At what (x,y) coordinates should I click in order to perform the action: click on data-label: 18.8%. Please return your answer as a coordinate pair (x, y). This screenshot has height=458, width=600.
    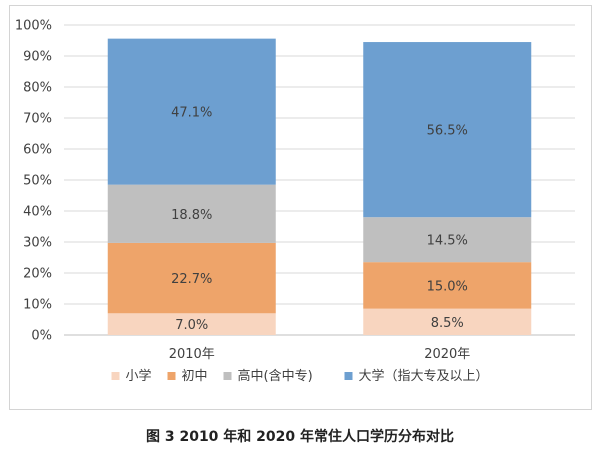
    Looking at the image, I should click on (191, 215).